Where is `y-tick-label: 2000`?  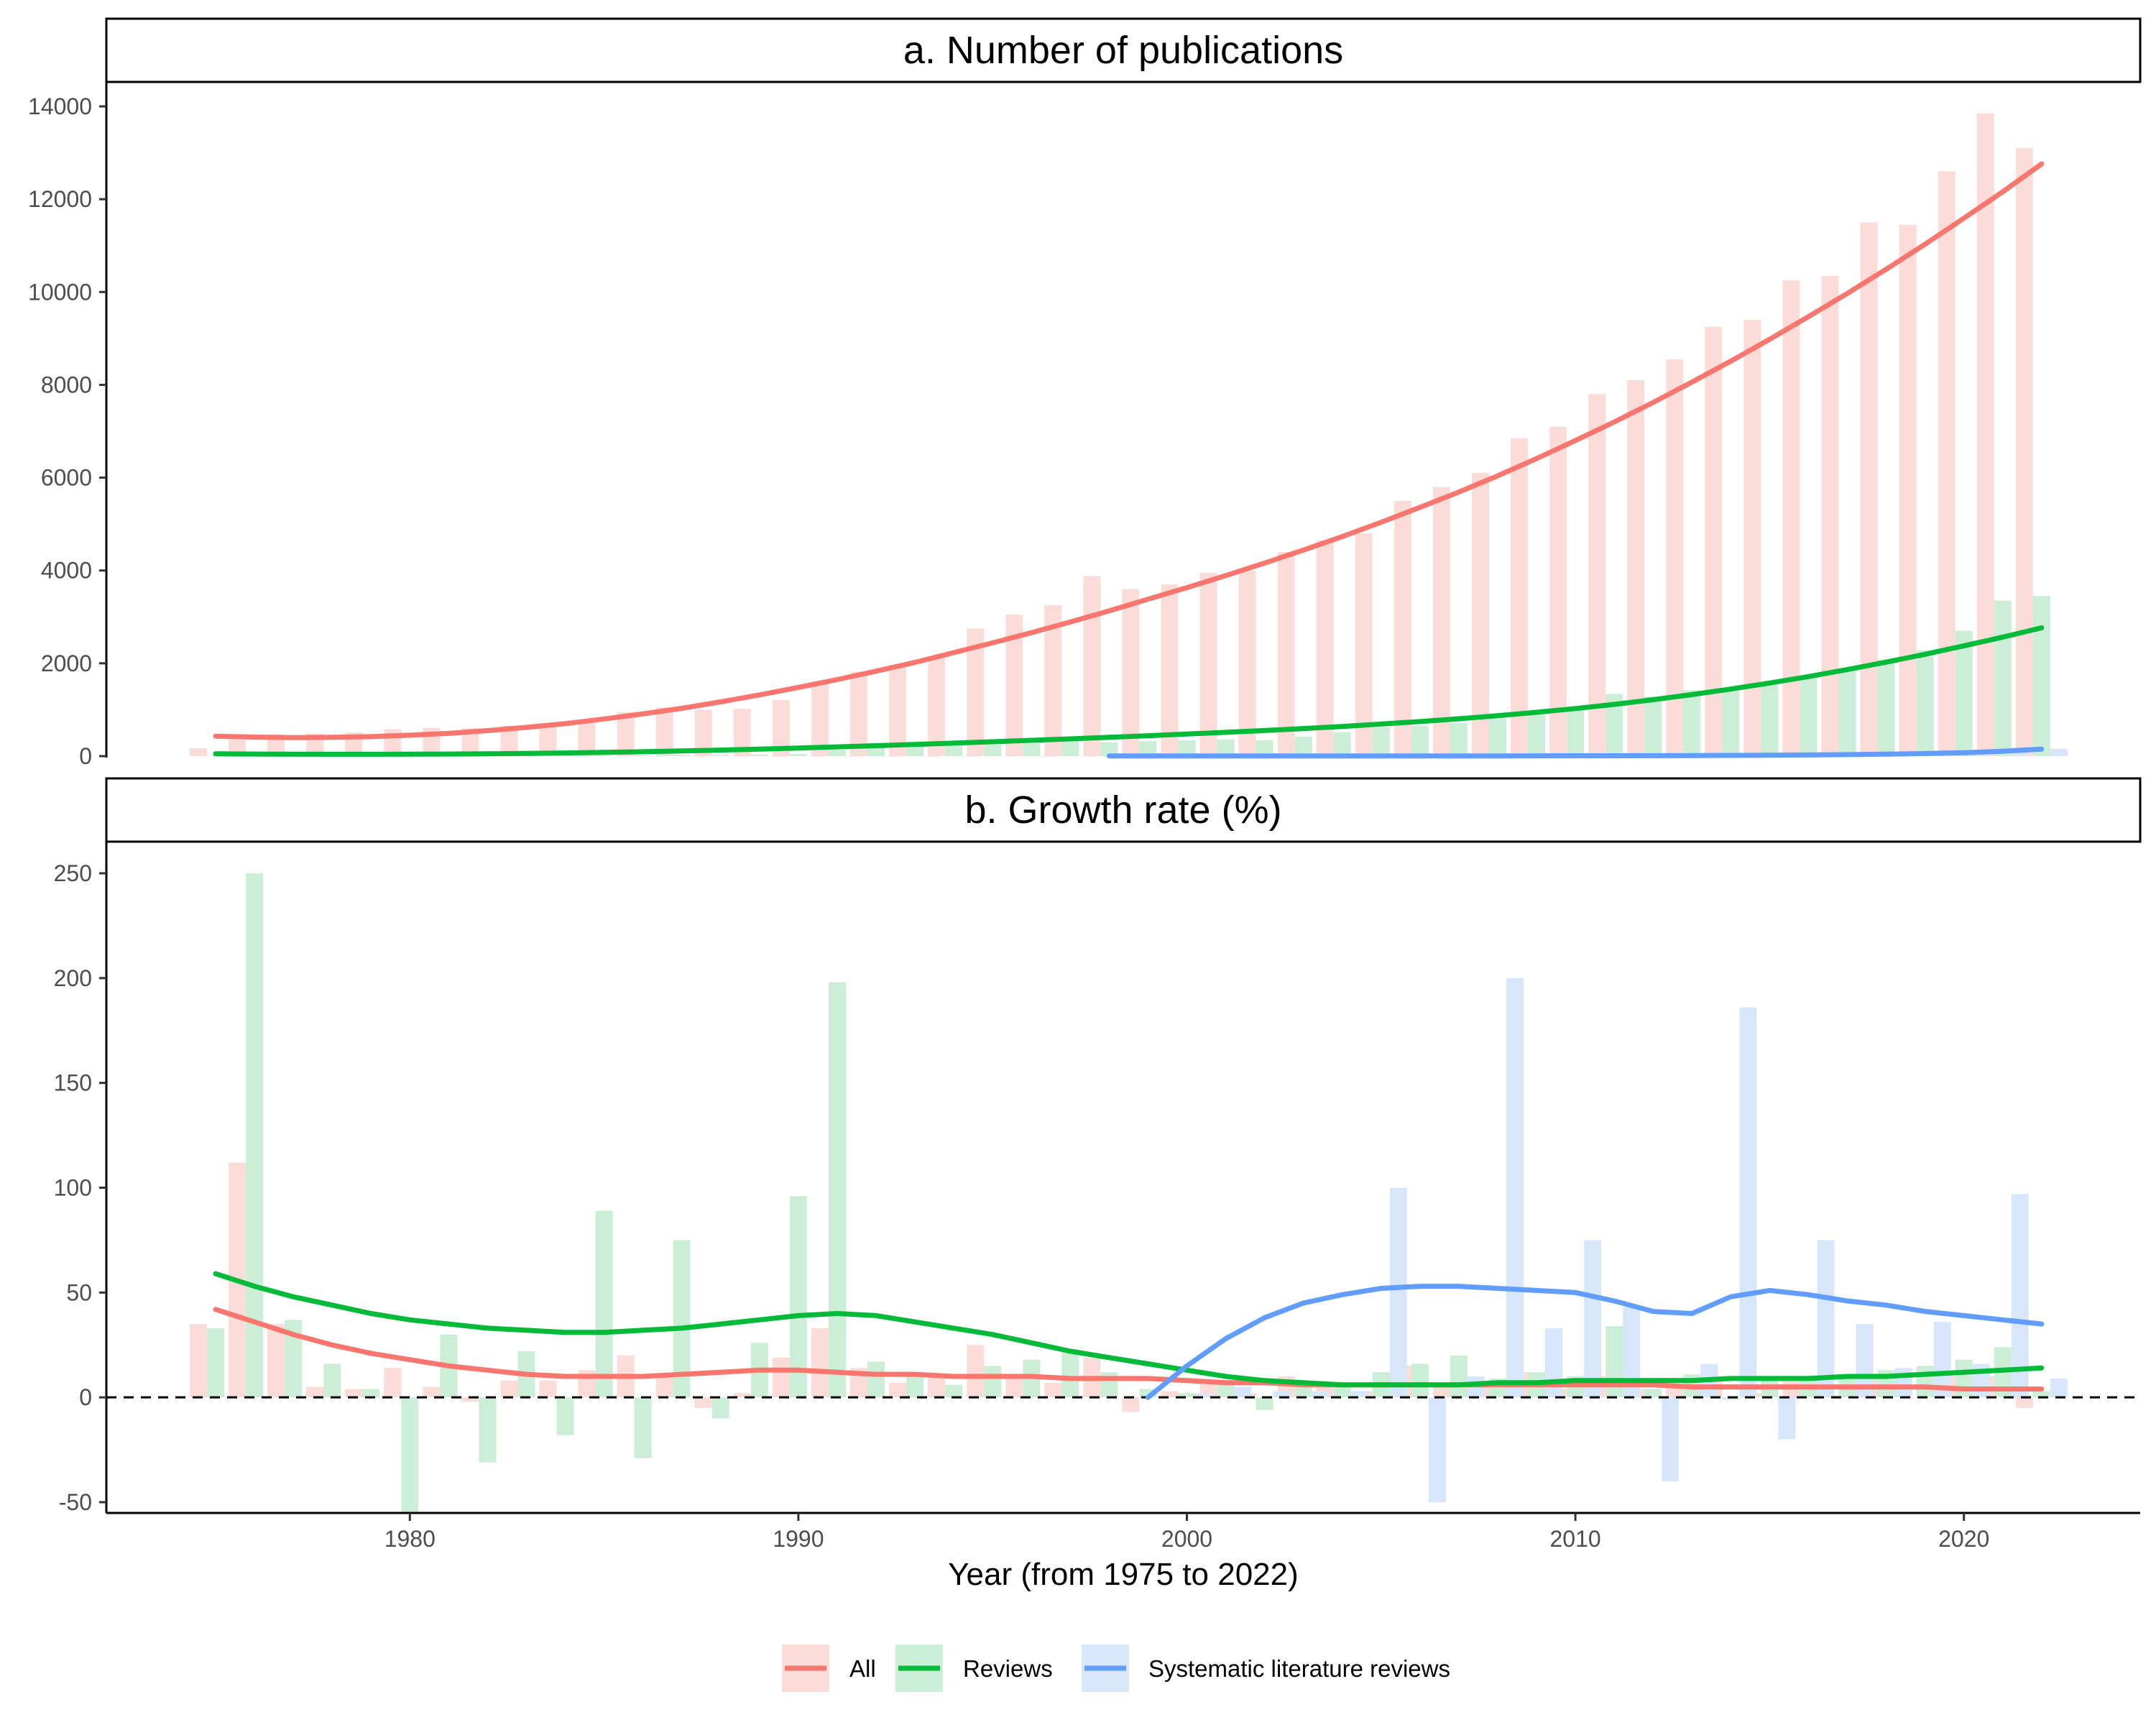 y-tick-label: 2000 is located at coordinates (66, 663).